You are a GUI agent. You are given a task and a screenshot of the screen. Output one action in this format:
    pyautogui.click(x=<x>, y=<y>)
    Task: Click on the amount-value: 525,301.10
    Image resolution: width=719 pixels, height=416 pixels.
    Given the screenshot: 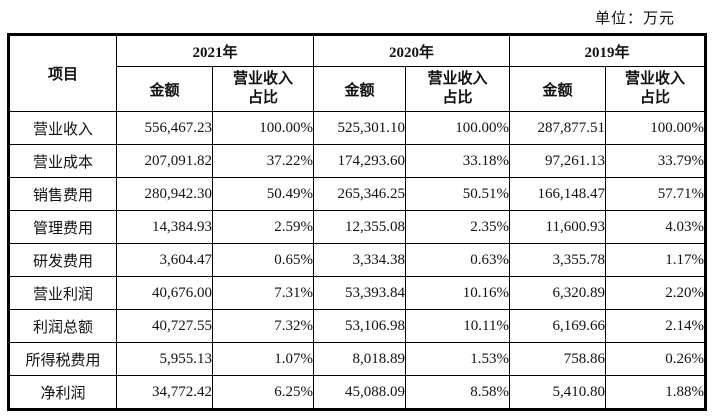 What is the action you would take?
    pyautogui.click(x=359, y=128)
    